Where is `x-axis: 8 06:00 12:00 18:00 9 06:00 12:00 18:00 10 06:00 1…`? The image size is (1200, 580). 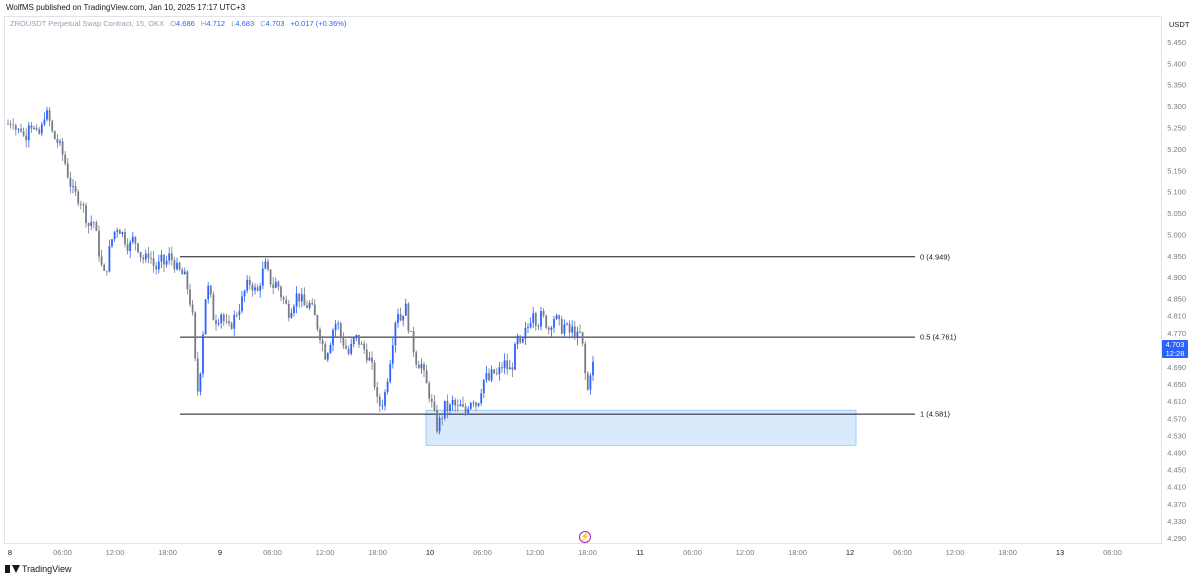
x-axis: 8 06:00 12:00 18:00 9 06:00 12:00 18:00 10 06:00 1… is located at coordinates (565, 552).